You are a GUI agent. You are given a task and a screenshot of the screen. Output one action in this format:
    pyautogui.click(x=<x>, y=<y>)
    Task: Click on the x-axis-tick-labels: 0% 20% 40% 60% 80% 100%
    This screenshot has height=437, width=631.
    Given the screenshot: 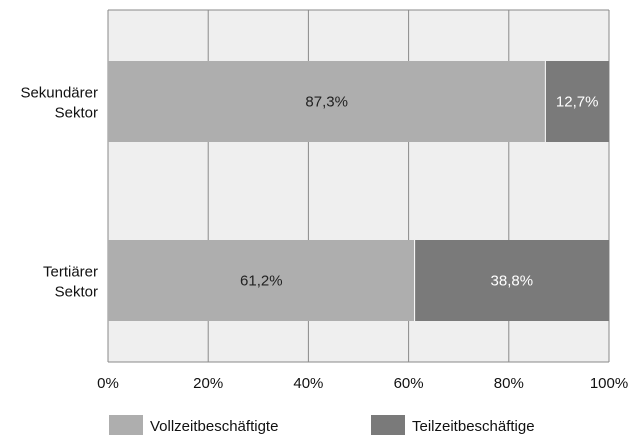 What is the action you would take?
    pyautogui.click(x=362, y=383)
    